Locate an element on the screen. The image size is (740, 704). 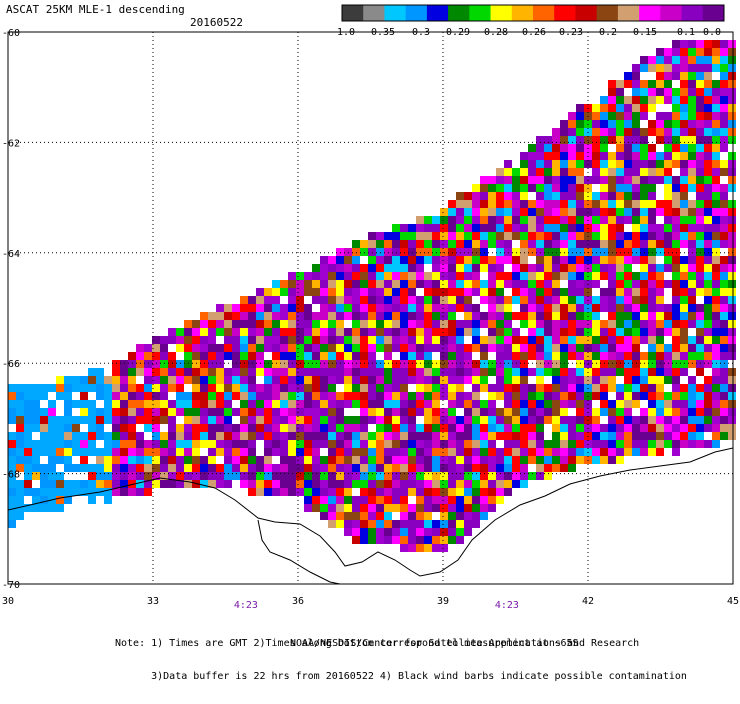
longitude-label: 36 is located at coordinates (298, 601).